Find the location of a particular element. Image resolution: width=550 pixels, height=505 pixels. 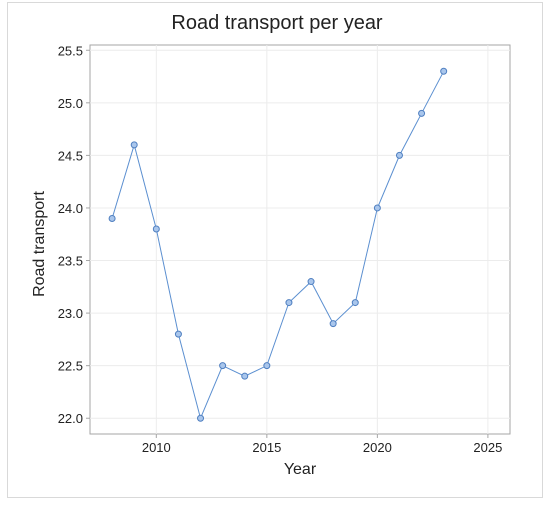

x-tick-label: 2015 is located at coordinates (266, 447).